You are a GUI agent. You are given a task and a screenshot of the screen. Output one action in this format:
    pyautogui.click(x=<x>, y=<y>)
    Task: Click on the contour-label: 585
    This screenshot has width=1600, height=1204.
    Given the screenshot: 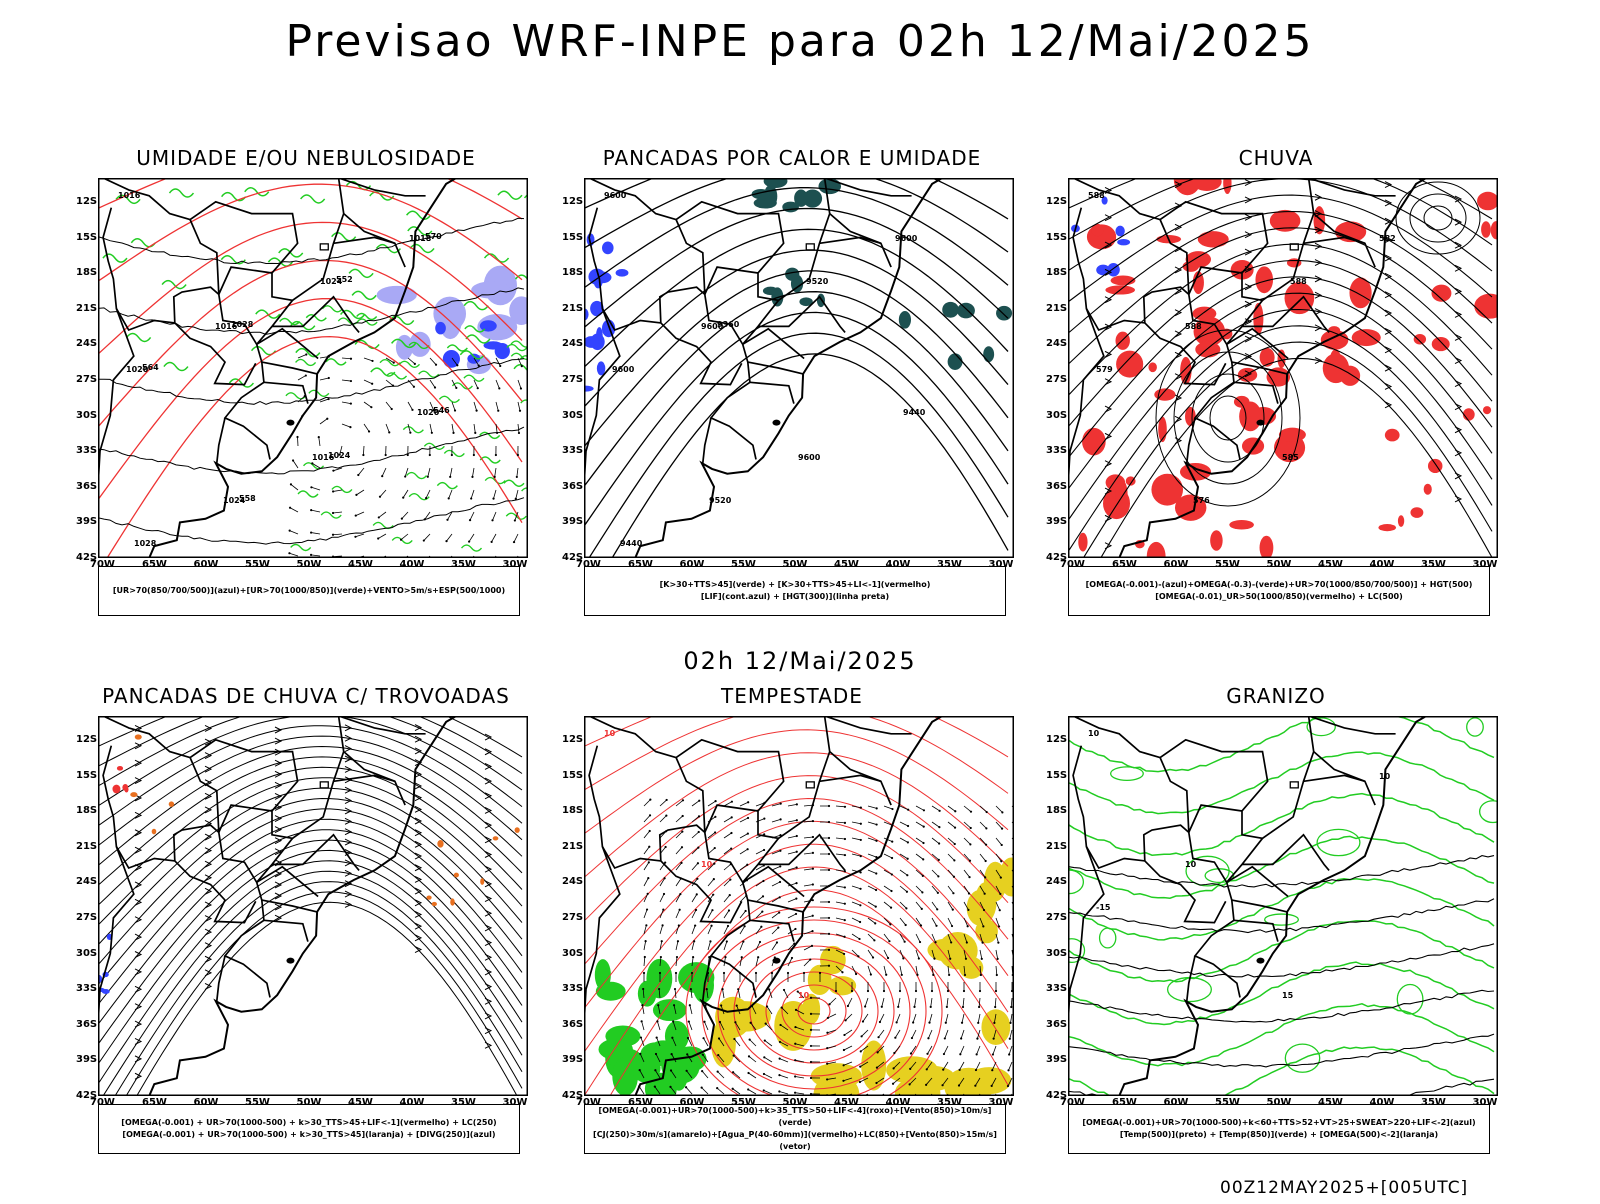 What is the action you would take?
    pyautogui.click(x=1290, y=457)
    